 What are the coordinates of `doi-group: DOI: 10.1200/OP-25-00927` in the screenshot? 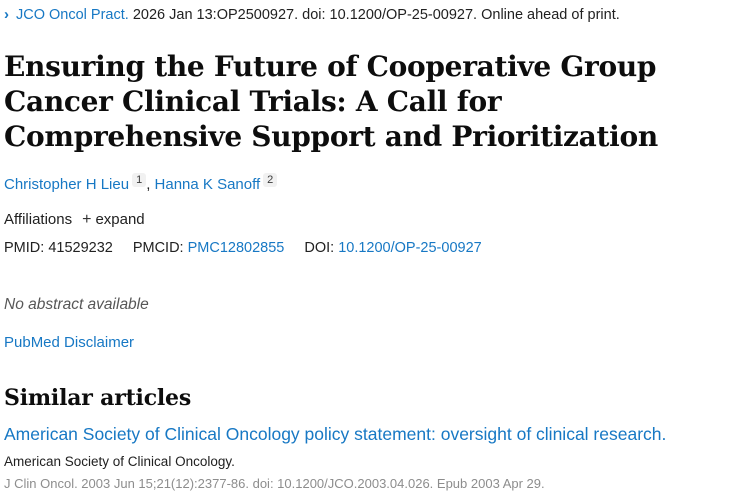 It's located at (392, 248).